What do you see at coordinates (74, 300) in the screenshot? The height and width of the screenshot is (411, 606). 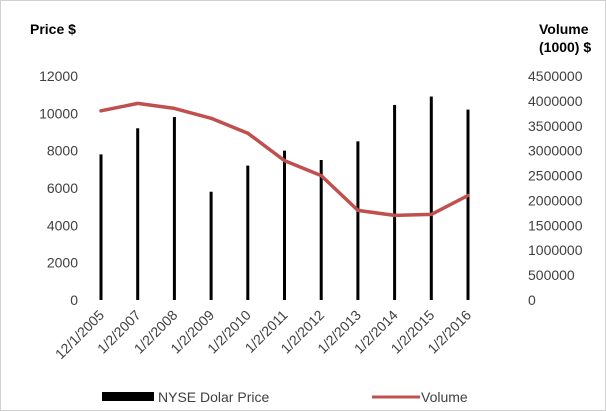 I see `left-tick-label: 0` at bounding box center [74, 300].